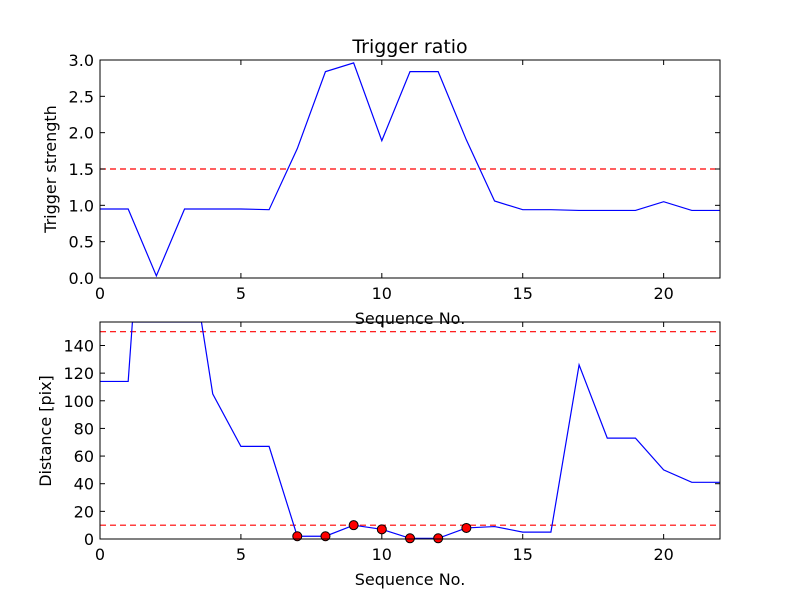  I want to click on bottom-chart-y-tick-label-0: 0, so click(89, 539).